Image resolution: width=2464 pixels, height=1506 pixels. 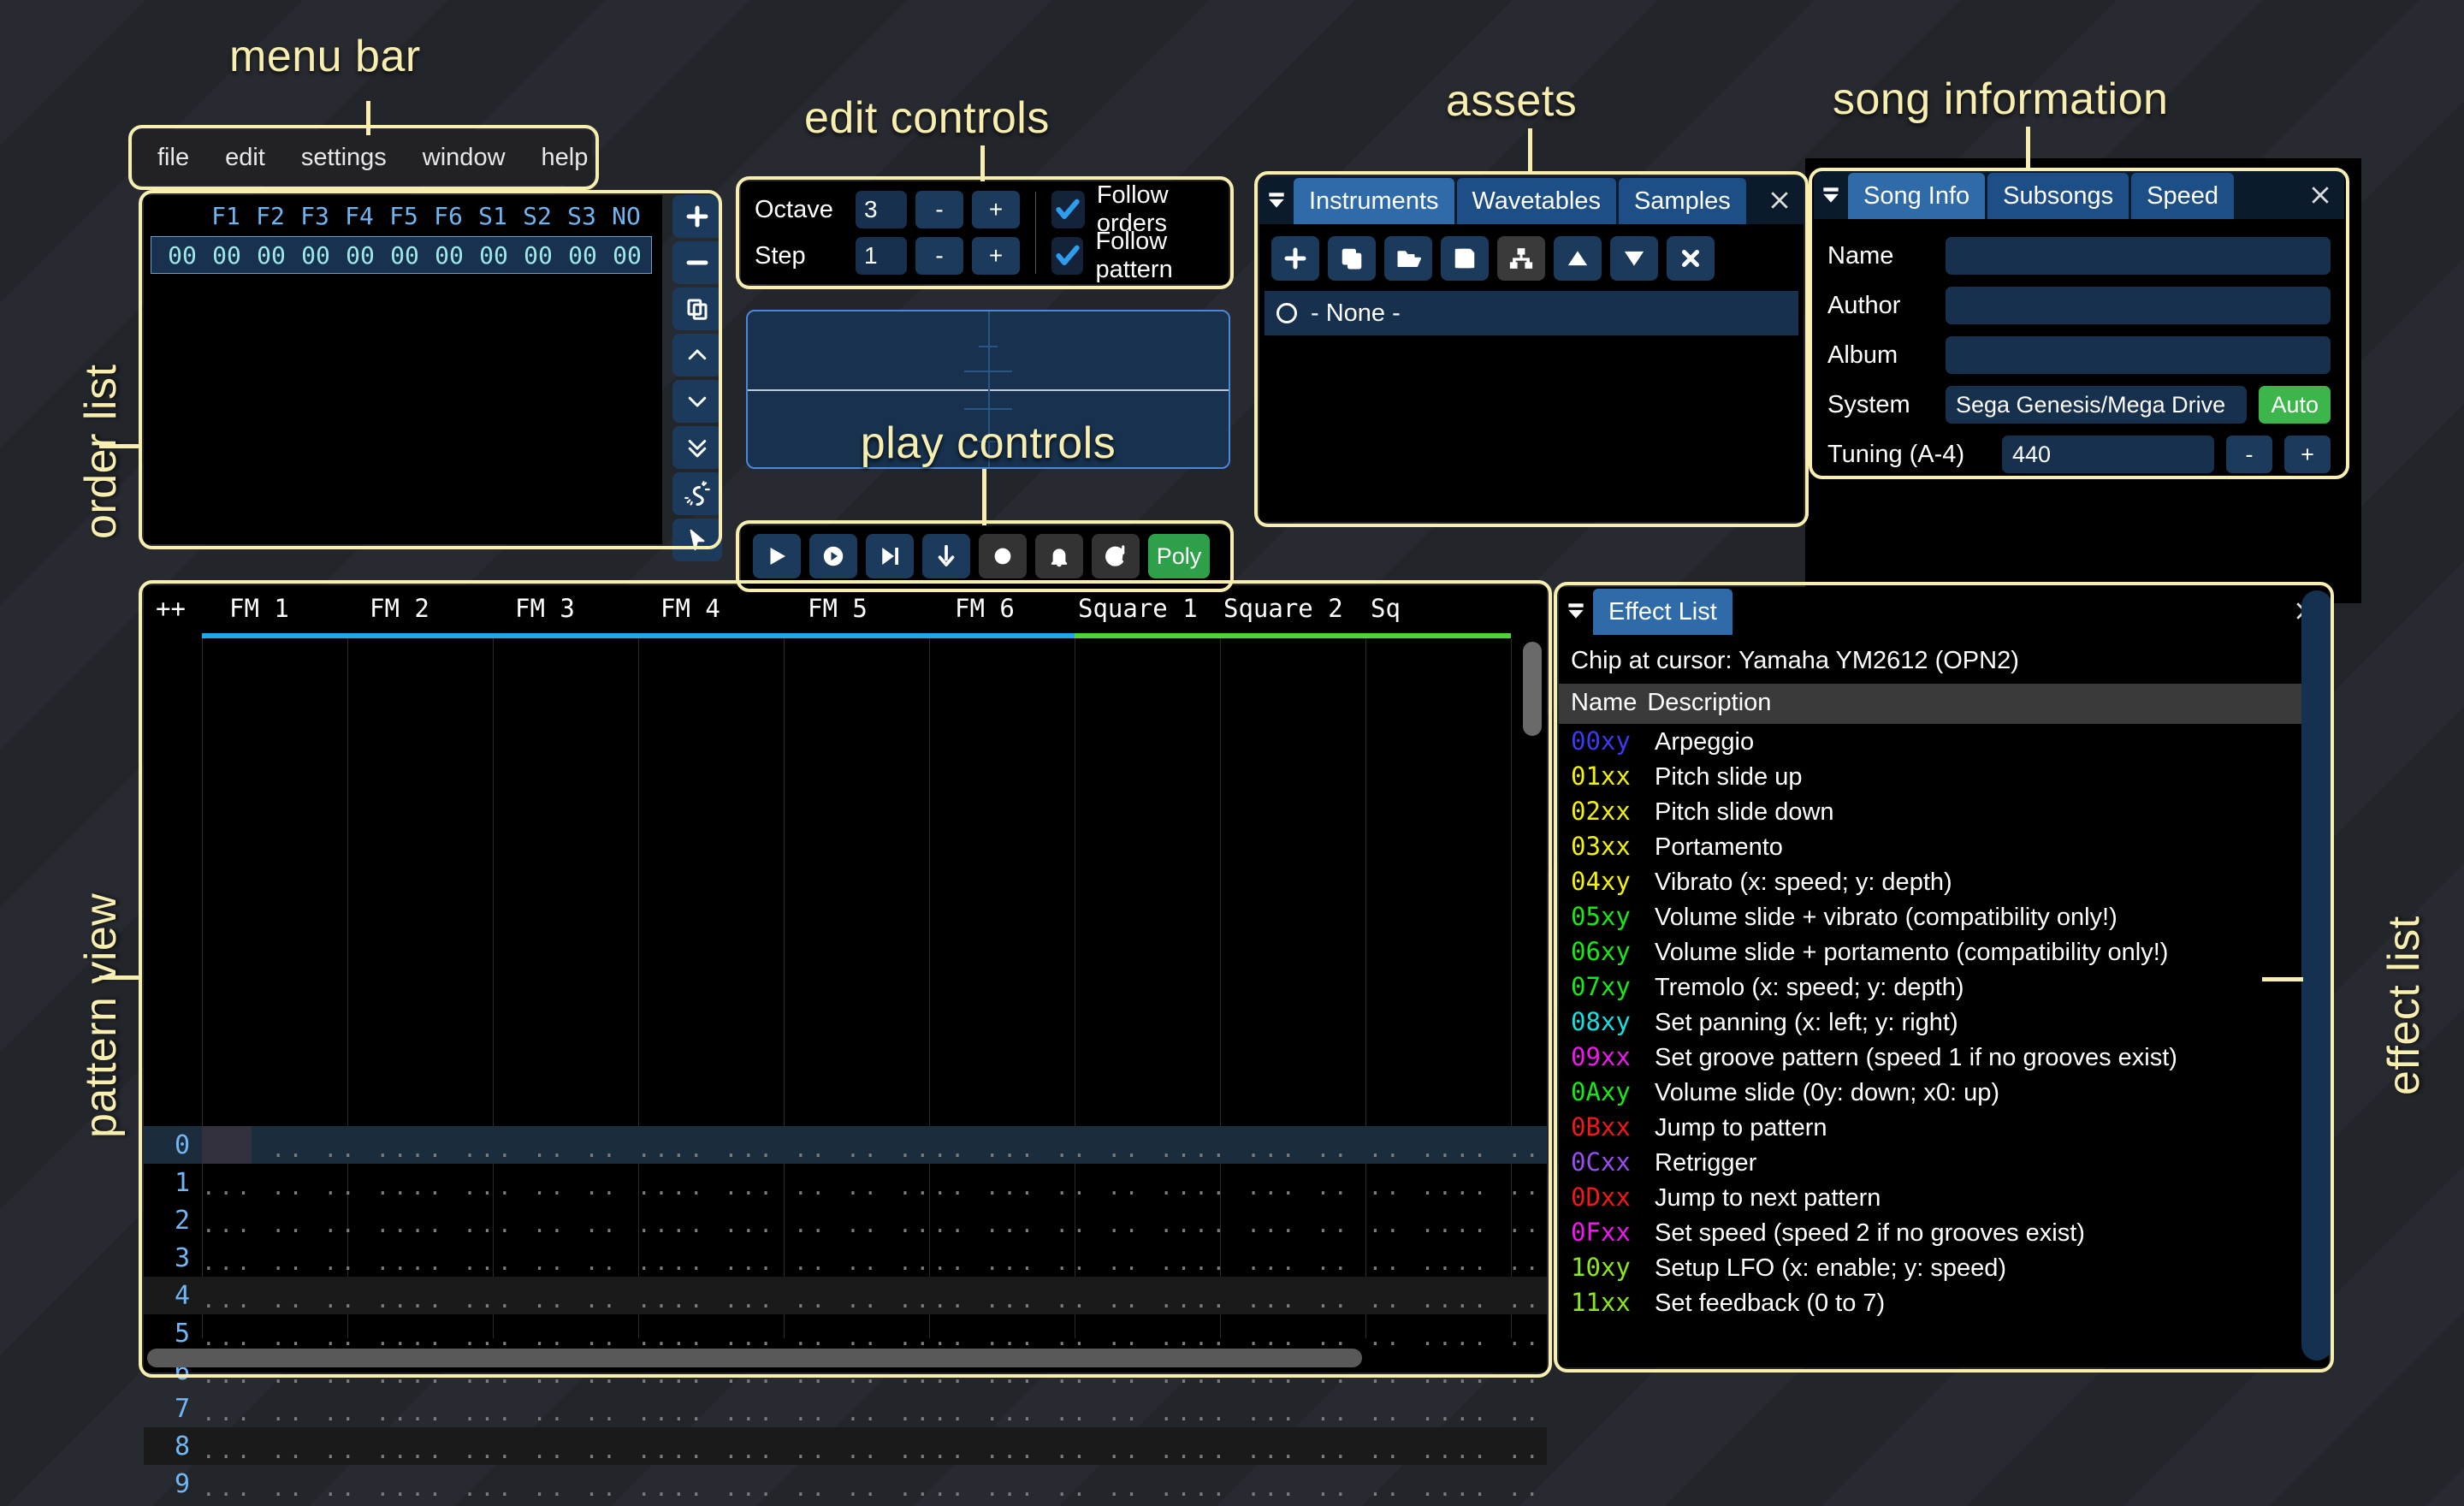 What do you see at coordinates (985, 609) in the screenshot?
I see `channel-label-fm6: FM 6` at bounding box center [985, 609].